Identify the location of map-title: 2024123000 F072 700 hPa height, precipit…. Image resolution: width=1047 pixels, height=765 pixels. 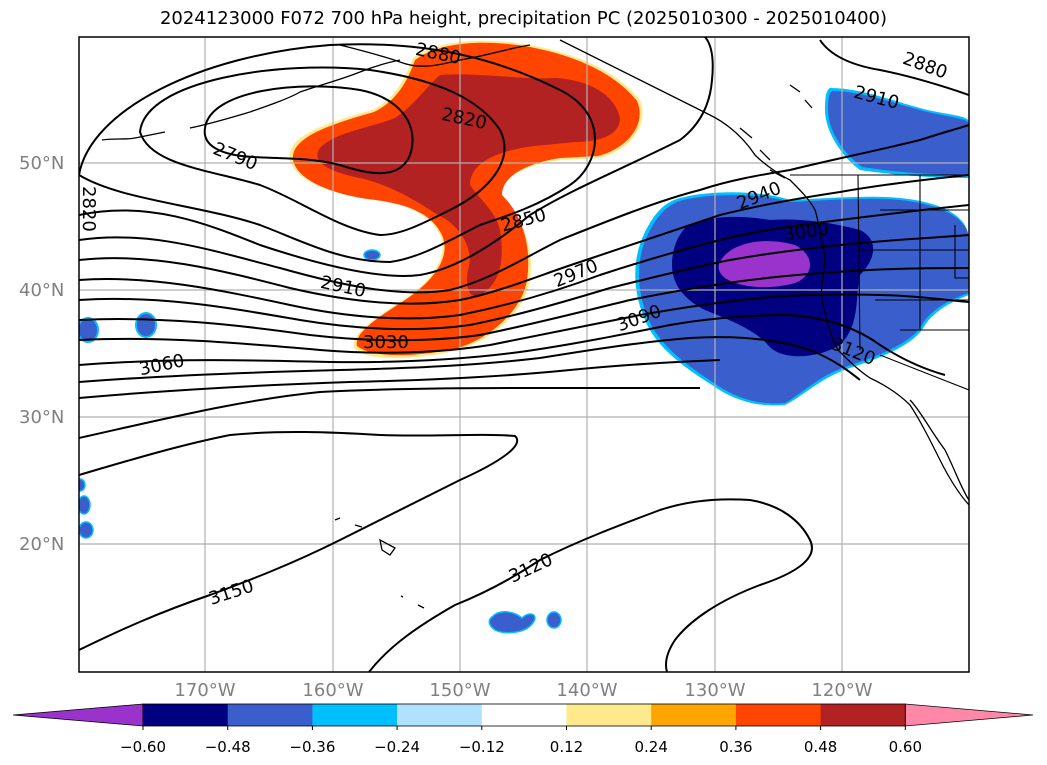
(523, 18).